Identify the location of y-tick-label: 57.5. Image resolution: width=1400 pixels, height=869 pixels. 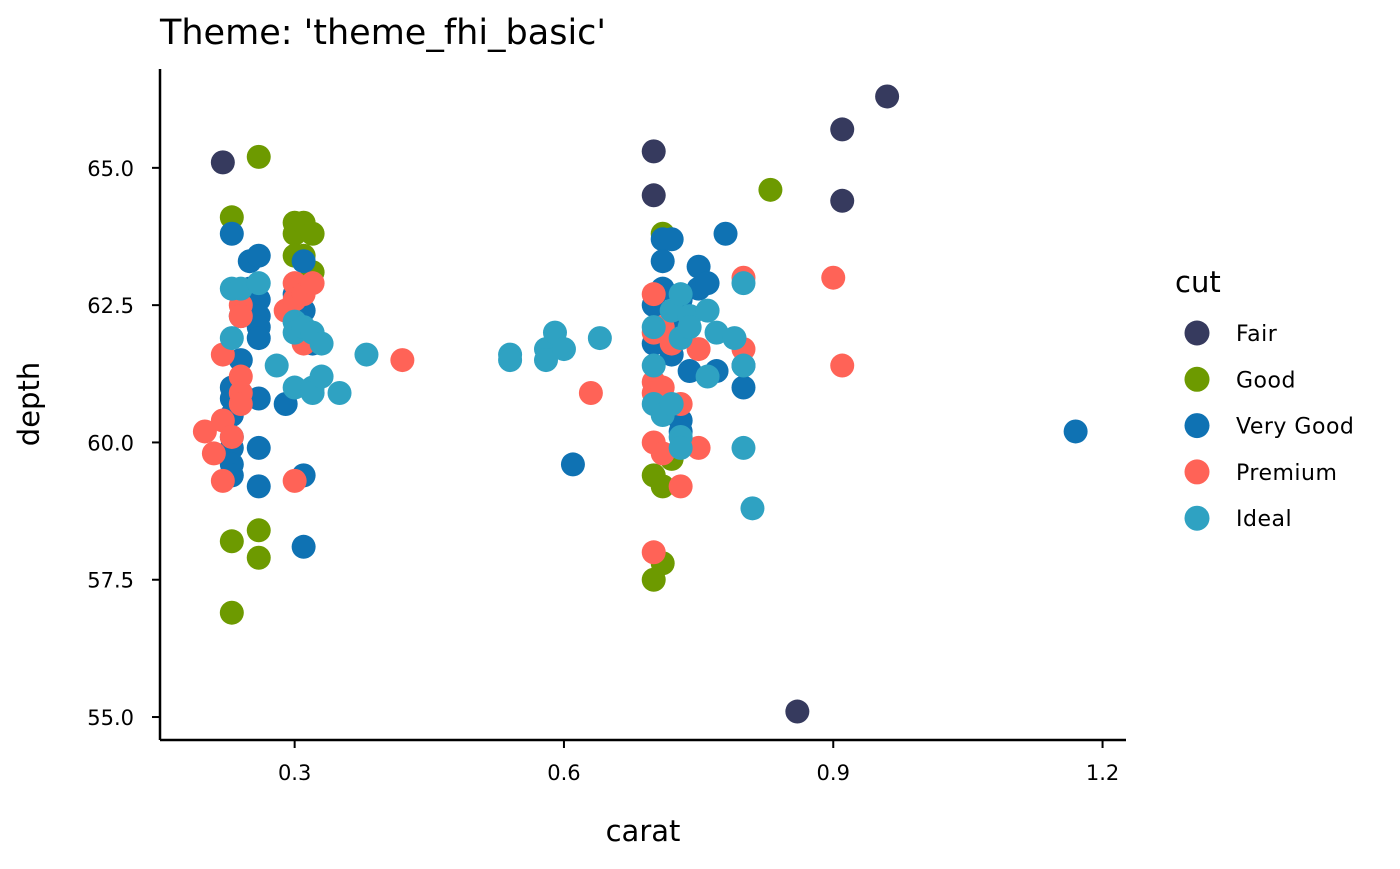
(110, 581).